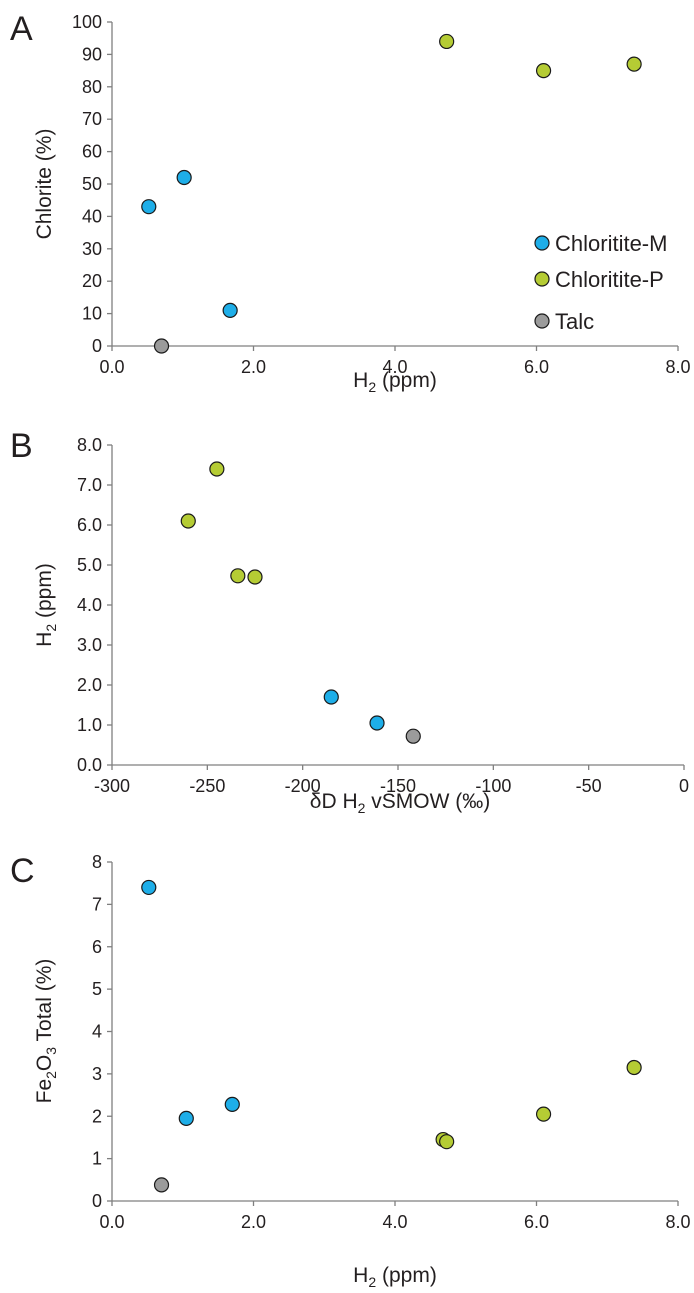 This screenshot has width=694, height=1293. I want to click on panel-a-y-tick-label: 10, so click(92, 314).